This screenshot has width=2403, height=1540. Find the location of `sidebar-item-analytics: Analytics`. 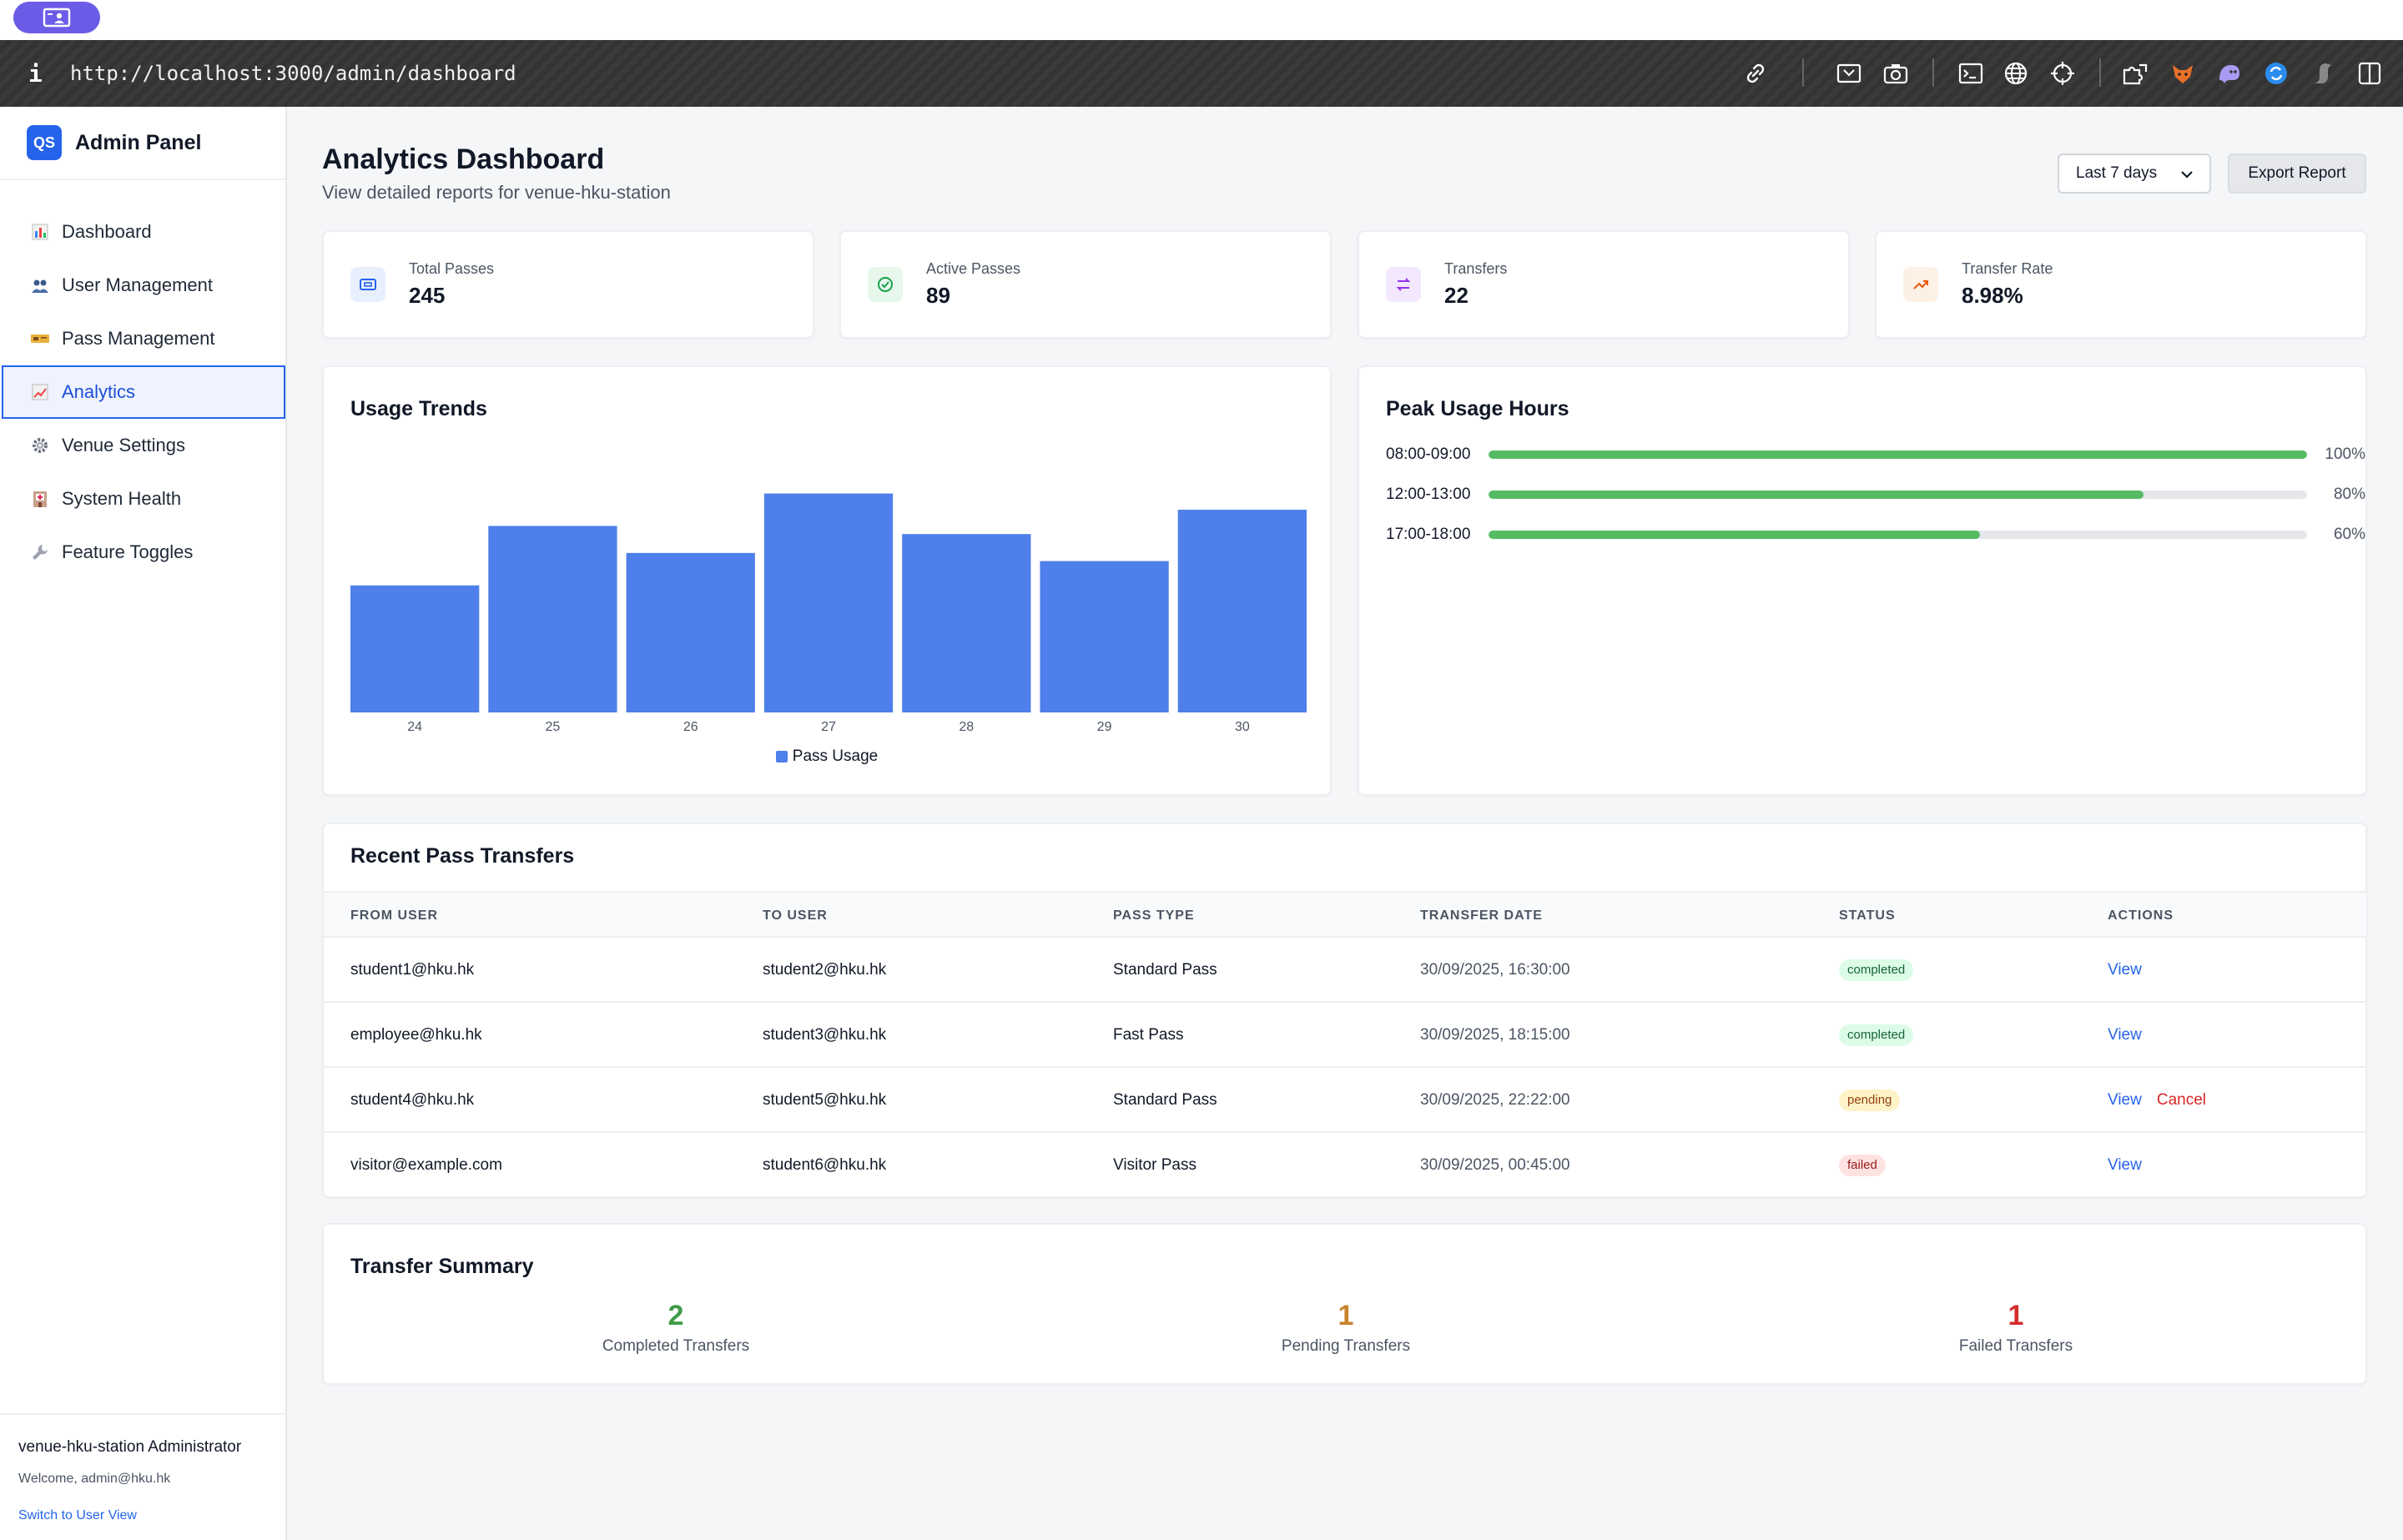

sidebar-item-analytics: Analytics is located at coordinates (143, 392).